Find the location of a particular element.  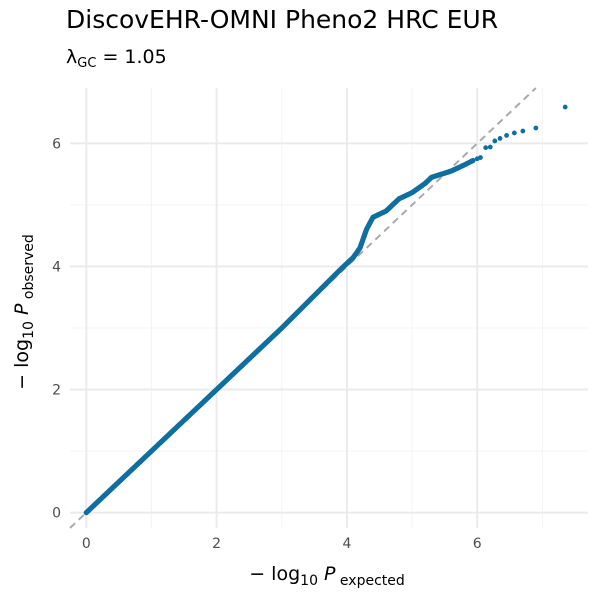

lambda-subscript: GC is located at coordinates (87, 63).